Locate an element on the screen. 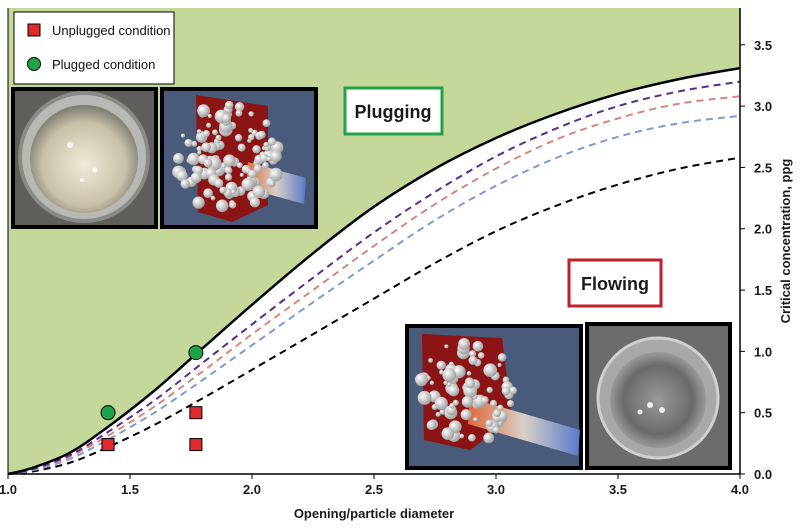 The image size is (800, 529). y-tick-label: 0.0 is located at coordinates (763, 474).